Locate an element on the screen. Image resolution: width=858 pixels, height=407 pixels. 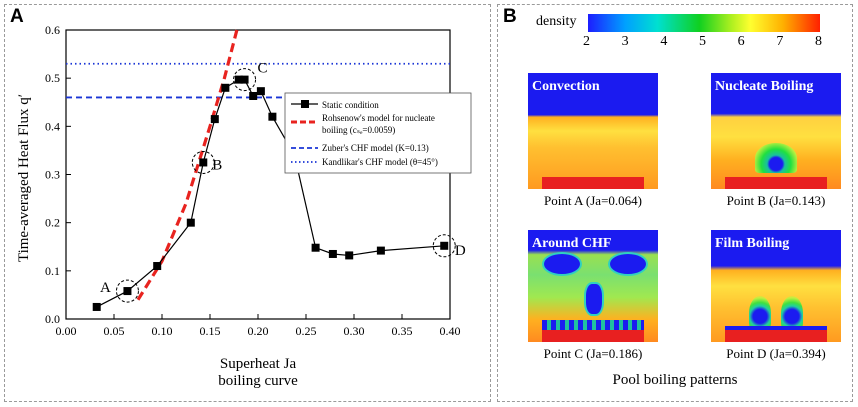
colorbar-tick-label: 2 is located at coordinates (586, 41).